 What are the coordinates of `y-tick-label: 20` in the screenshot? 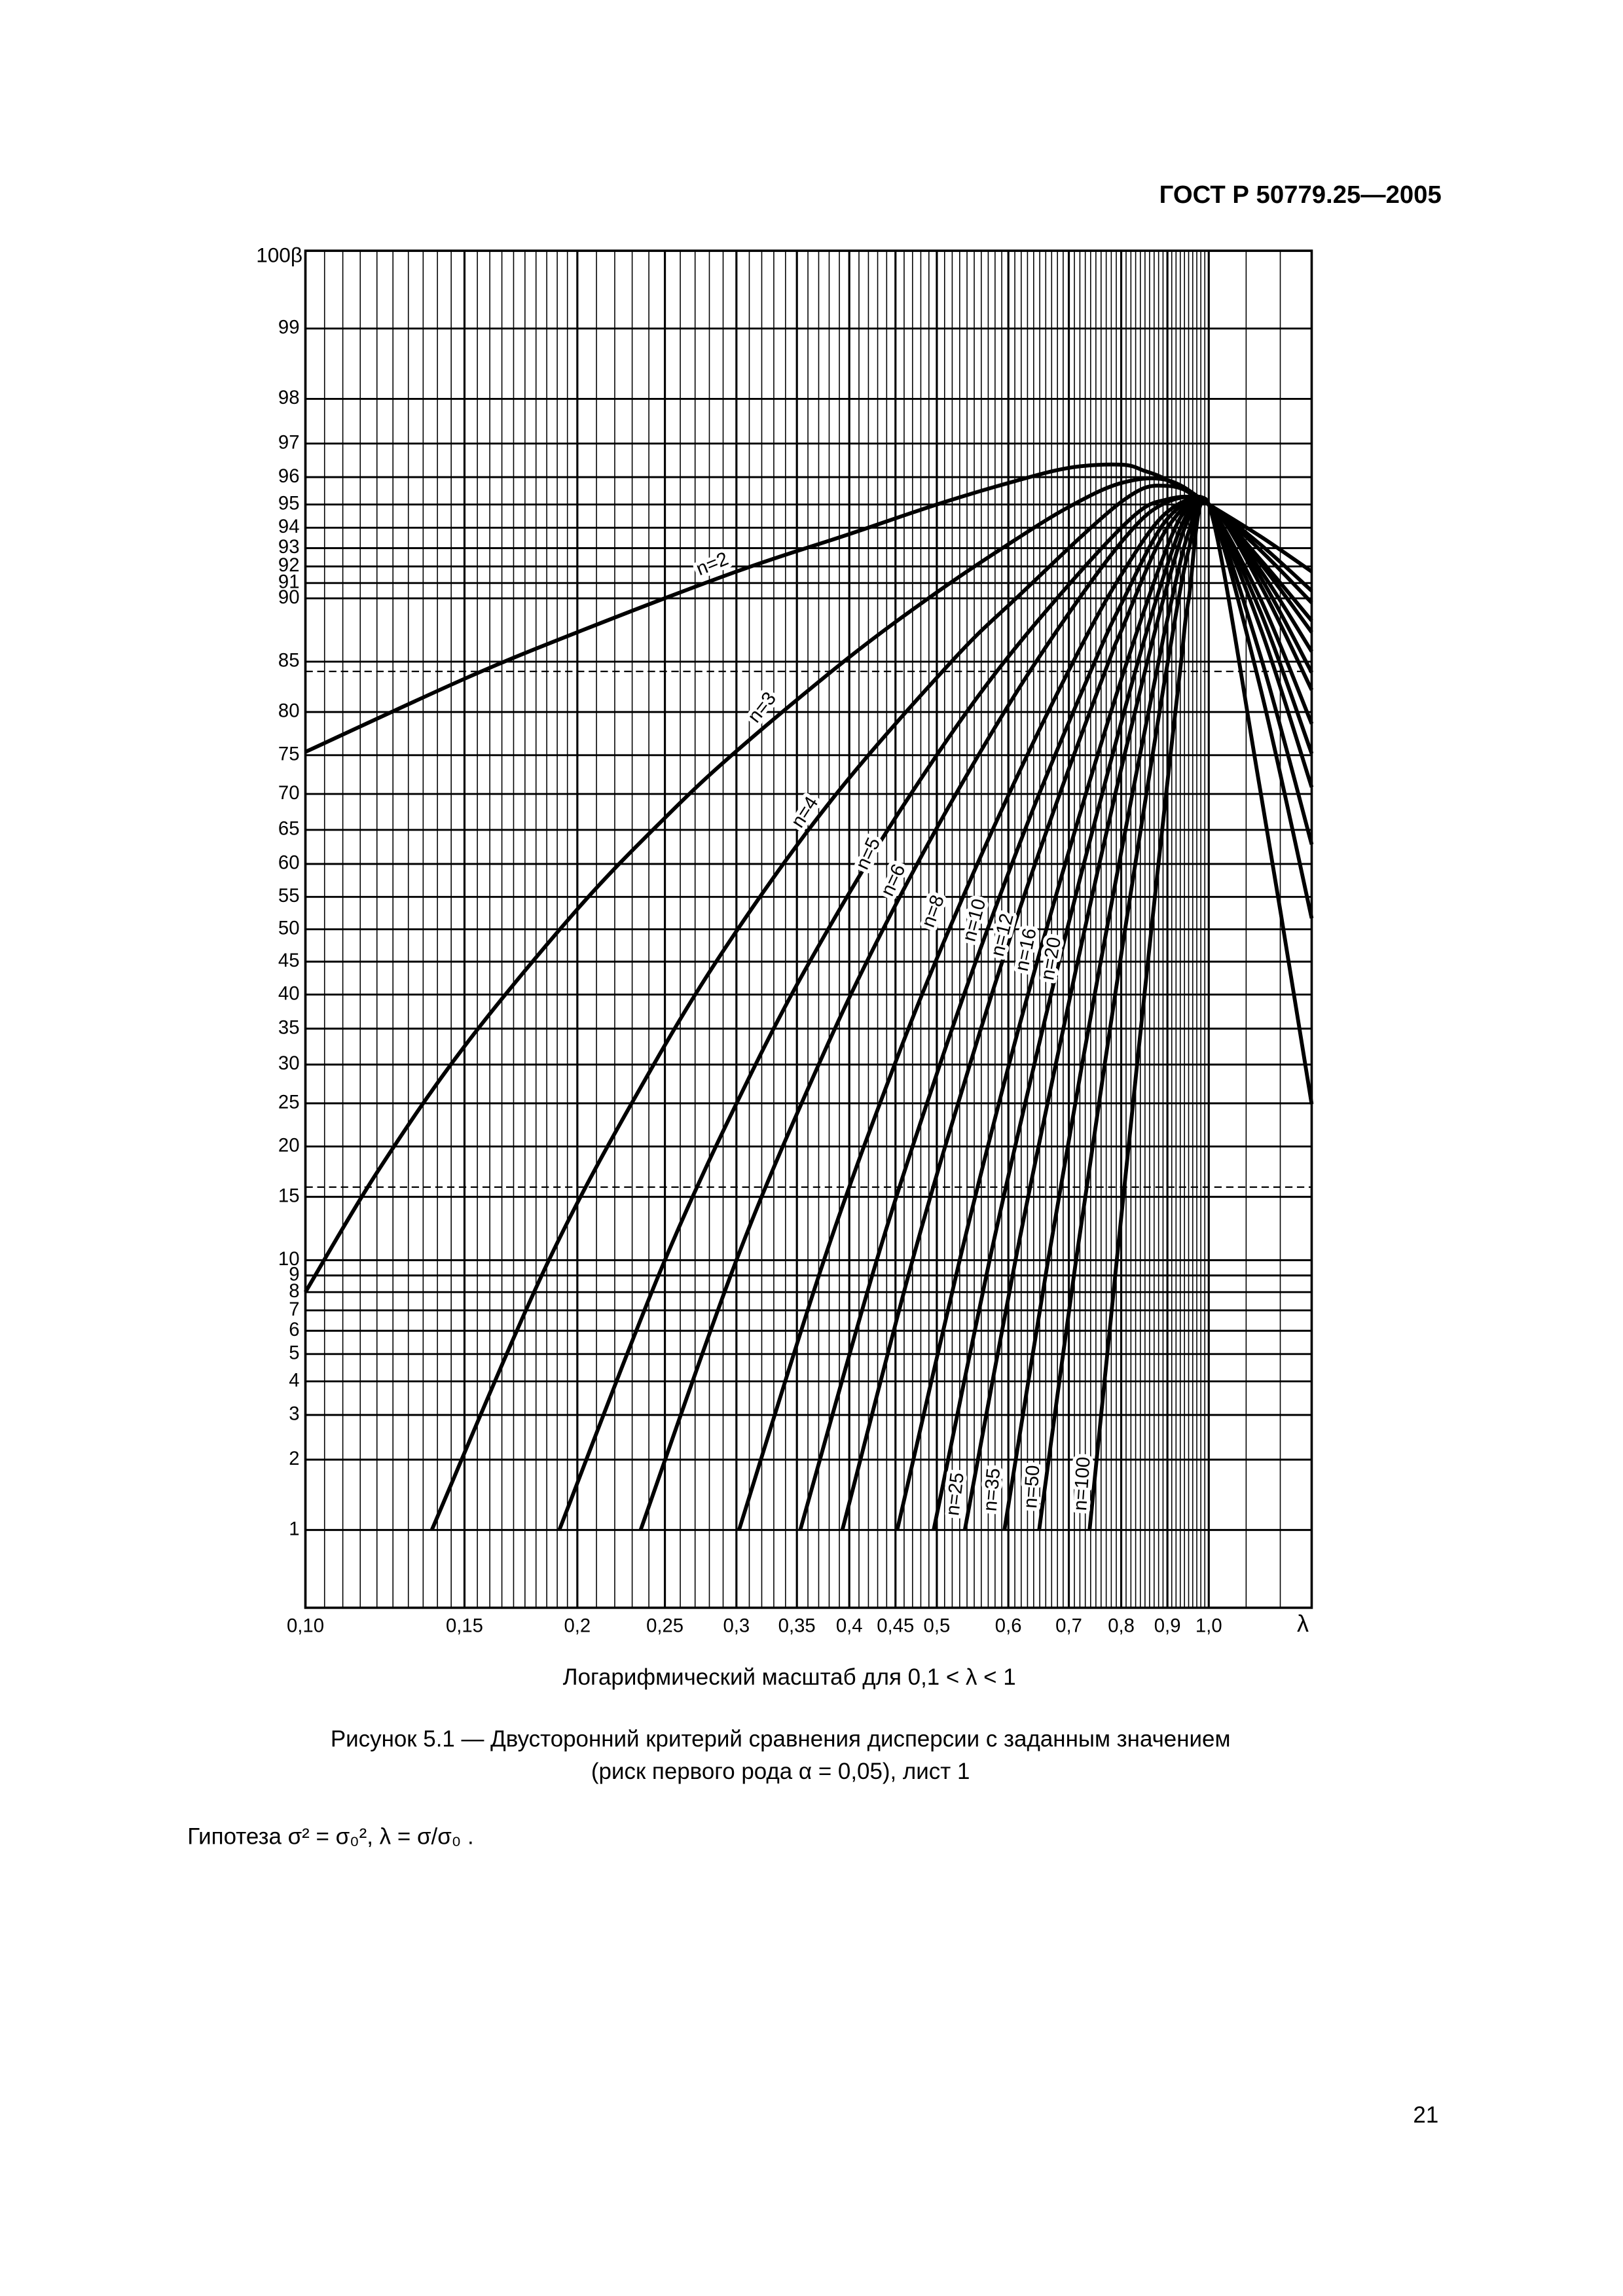 It's located at (289, 1145).